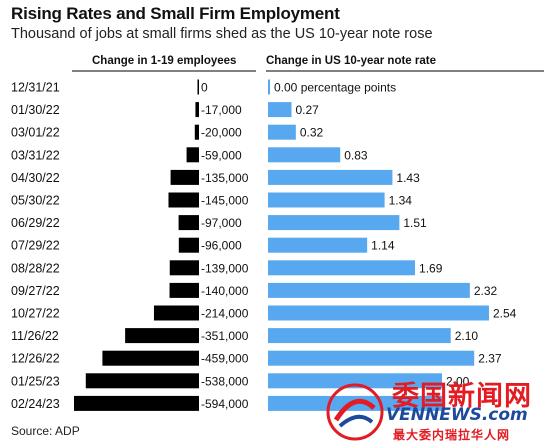  I want to click on category-label: 03/31/22, so click(35, 155).